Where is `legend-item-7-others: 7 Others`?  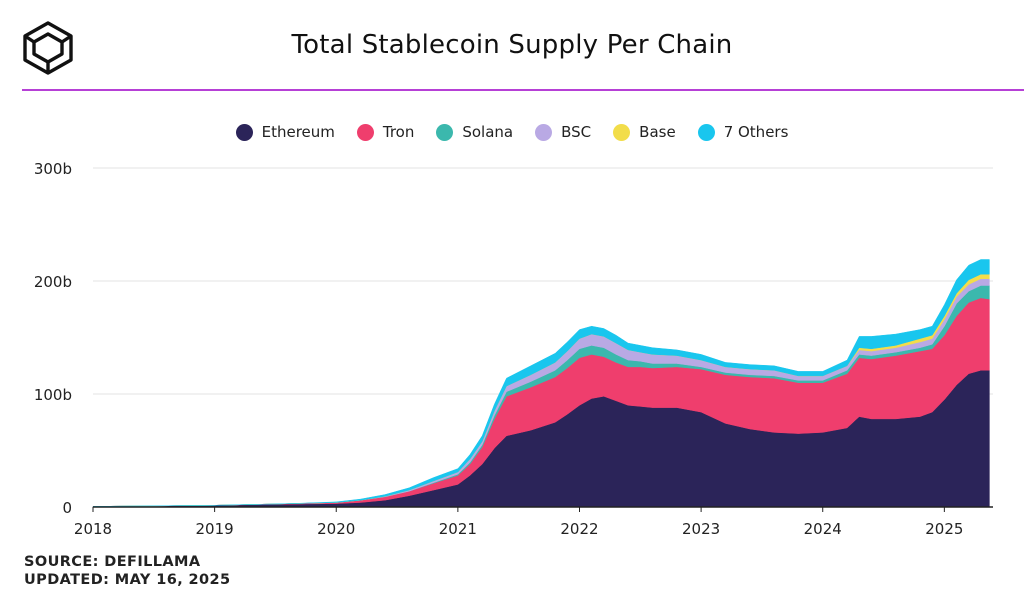
legend-item-7-others: 7 Others is located at coordinates (743, 132).